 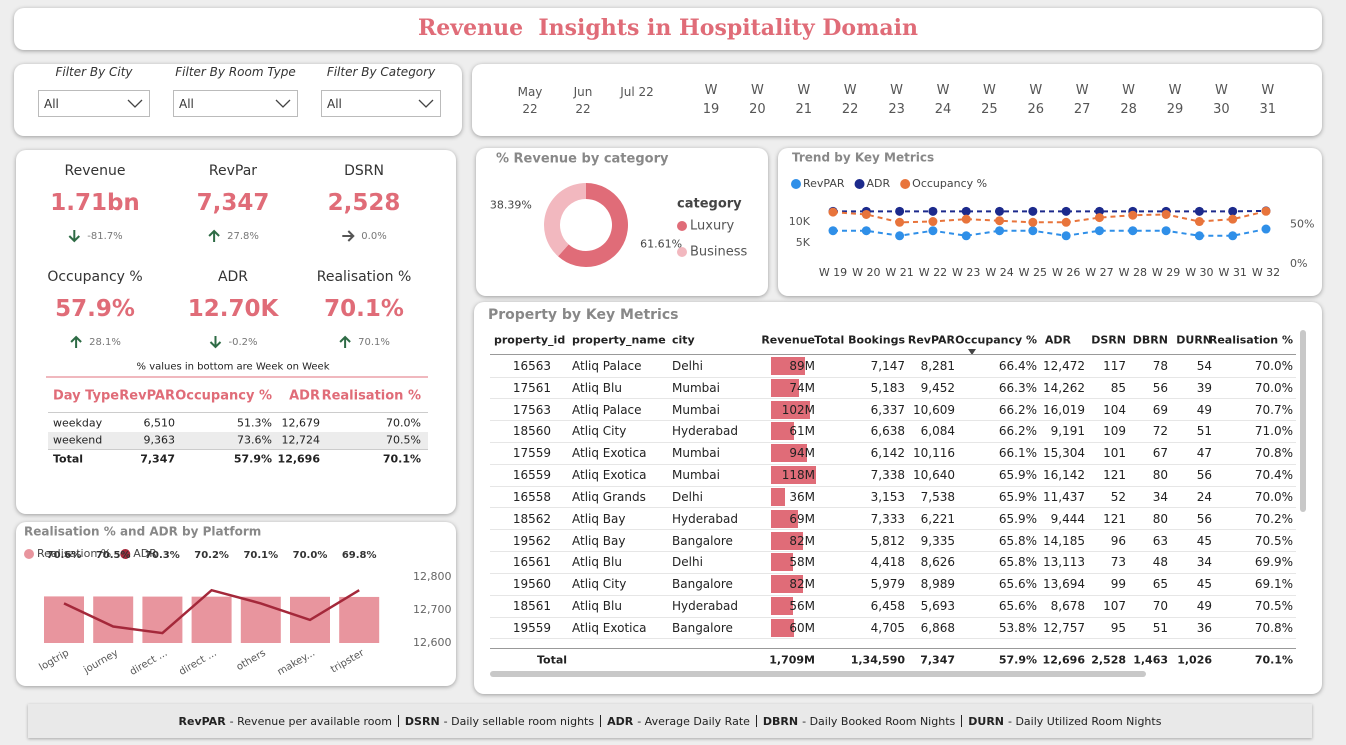 I want to click on kpi-label: Occupancy %, so click(x=95, y=277).